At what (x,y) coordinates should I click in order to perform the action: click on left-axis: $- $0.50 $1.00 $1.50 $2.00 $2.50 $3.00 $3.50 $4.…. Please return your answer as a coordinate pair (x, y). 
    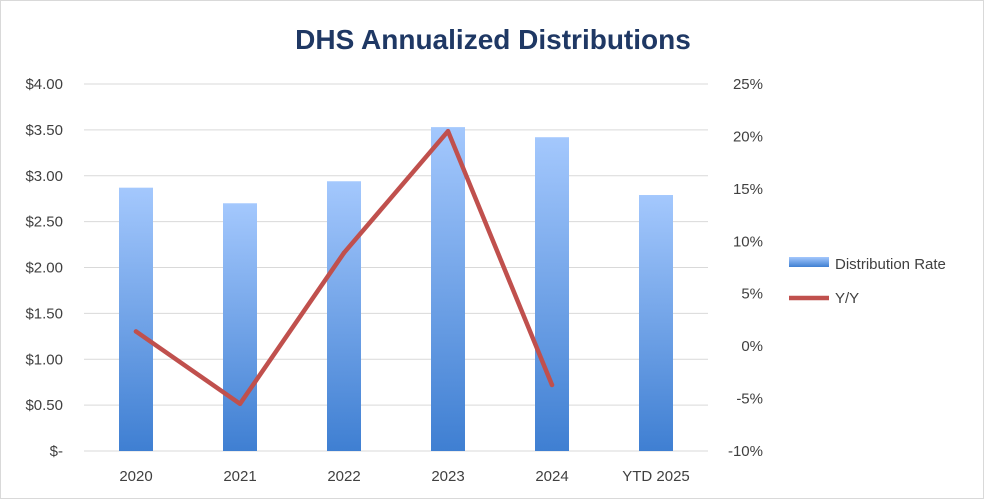
    Looking at the image, I should click on (44, 268).